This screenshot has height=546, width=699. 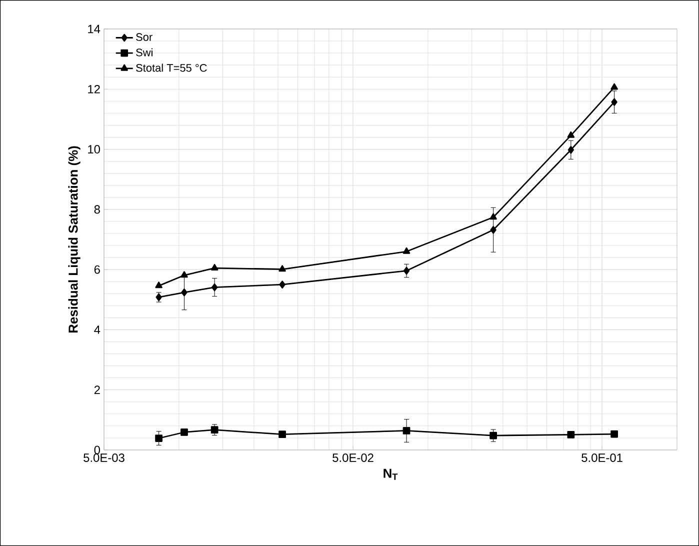 I want to click on y-tick-label: 4, so click(x=97, y=330).